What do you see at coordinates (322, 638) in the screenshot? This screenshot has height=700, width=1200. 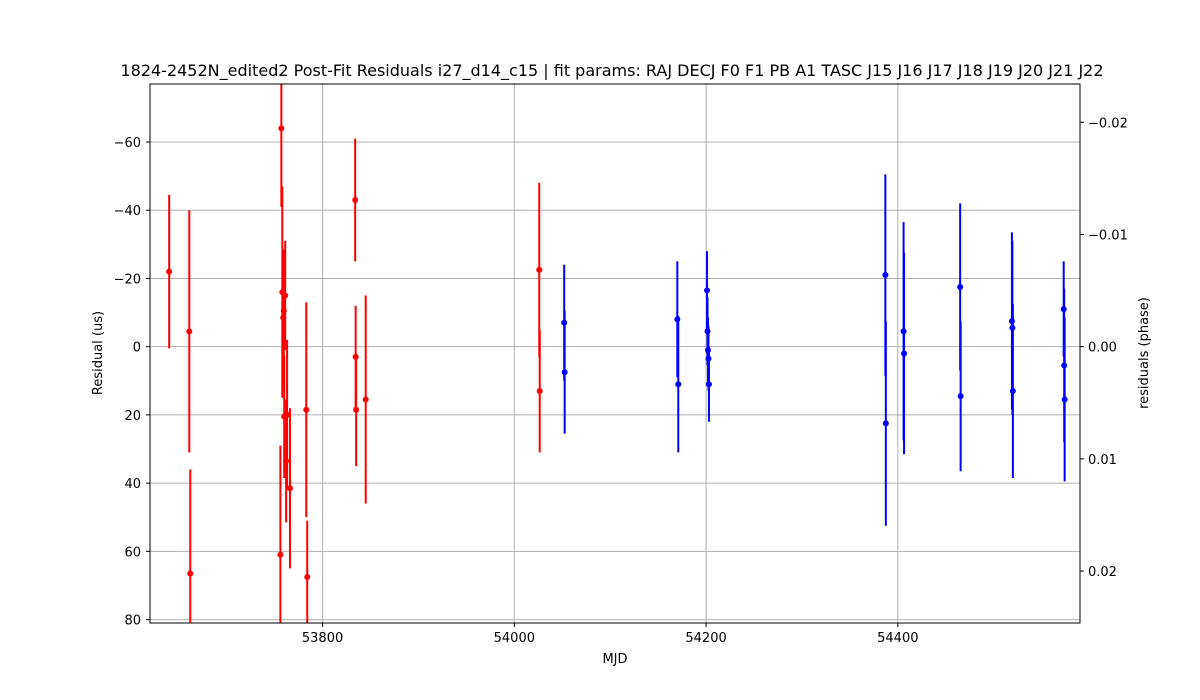 I see `x-tick-label: 53800` at bounding box center [322, 638].